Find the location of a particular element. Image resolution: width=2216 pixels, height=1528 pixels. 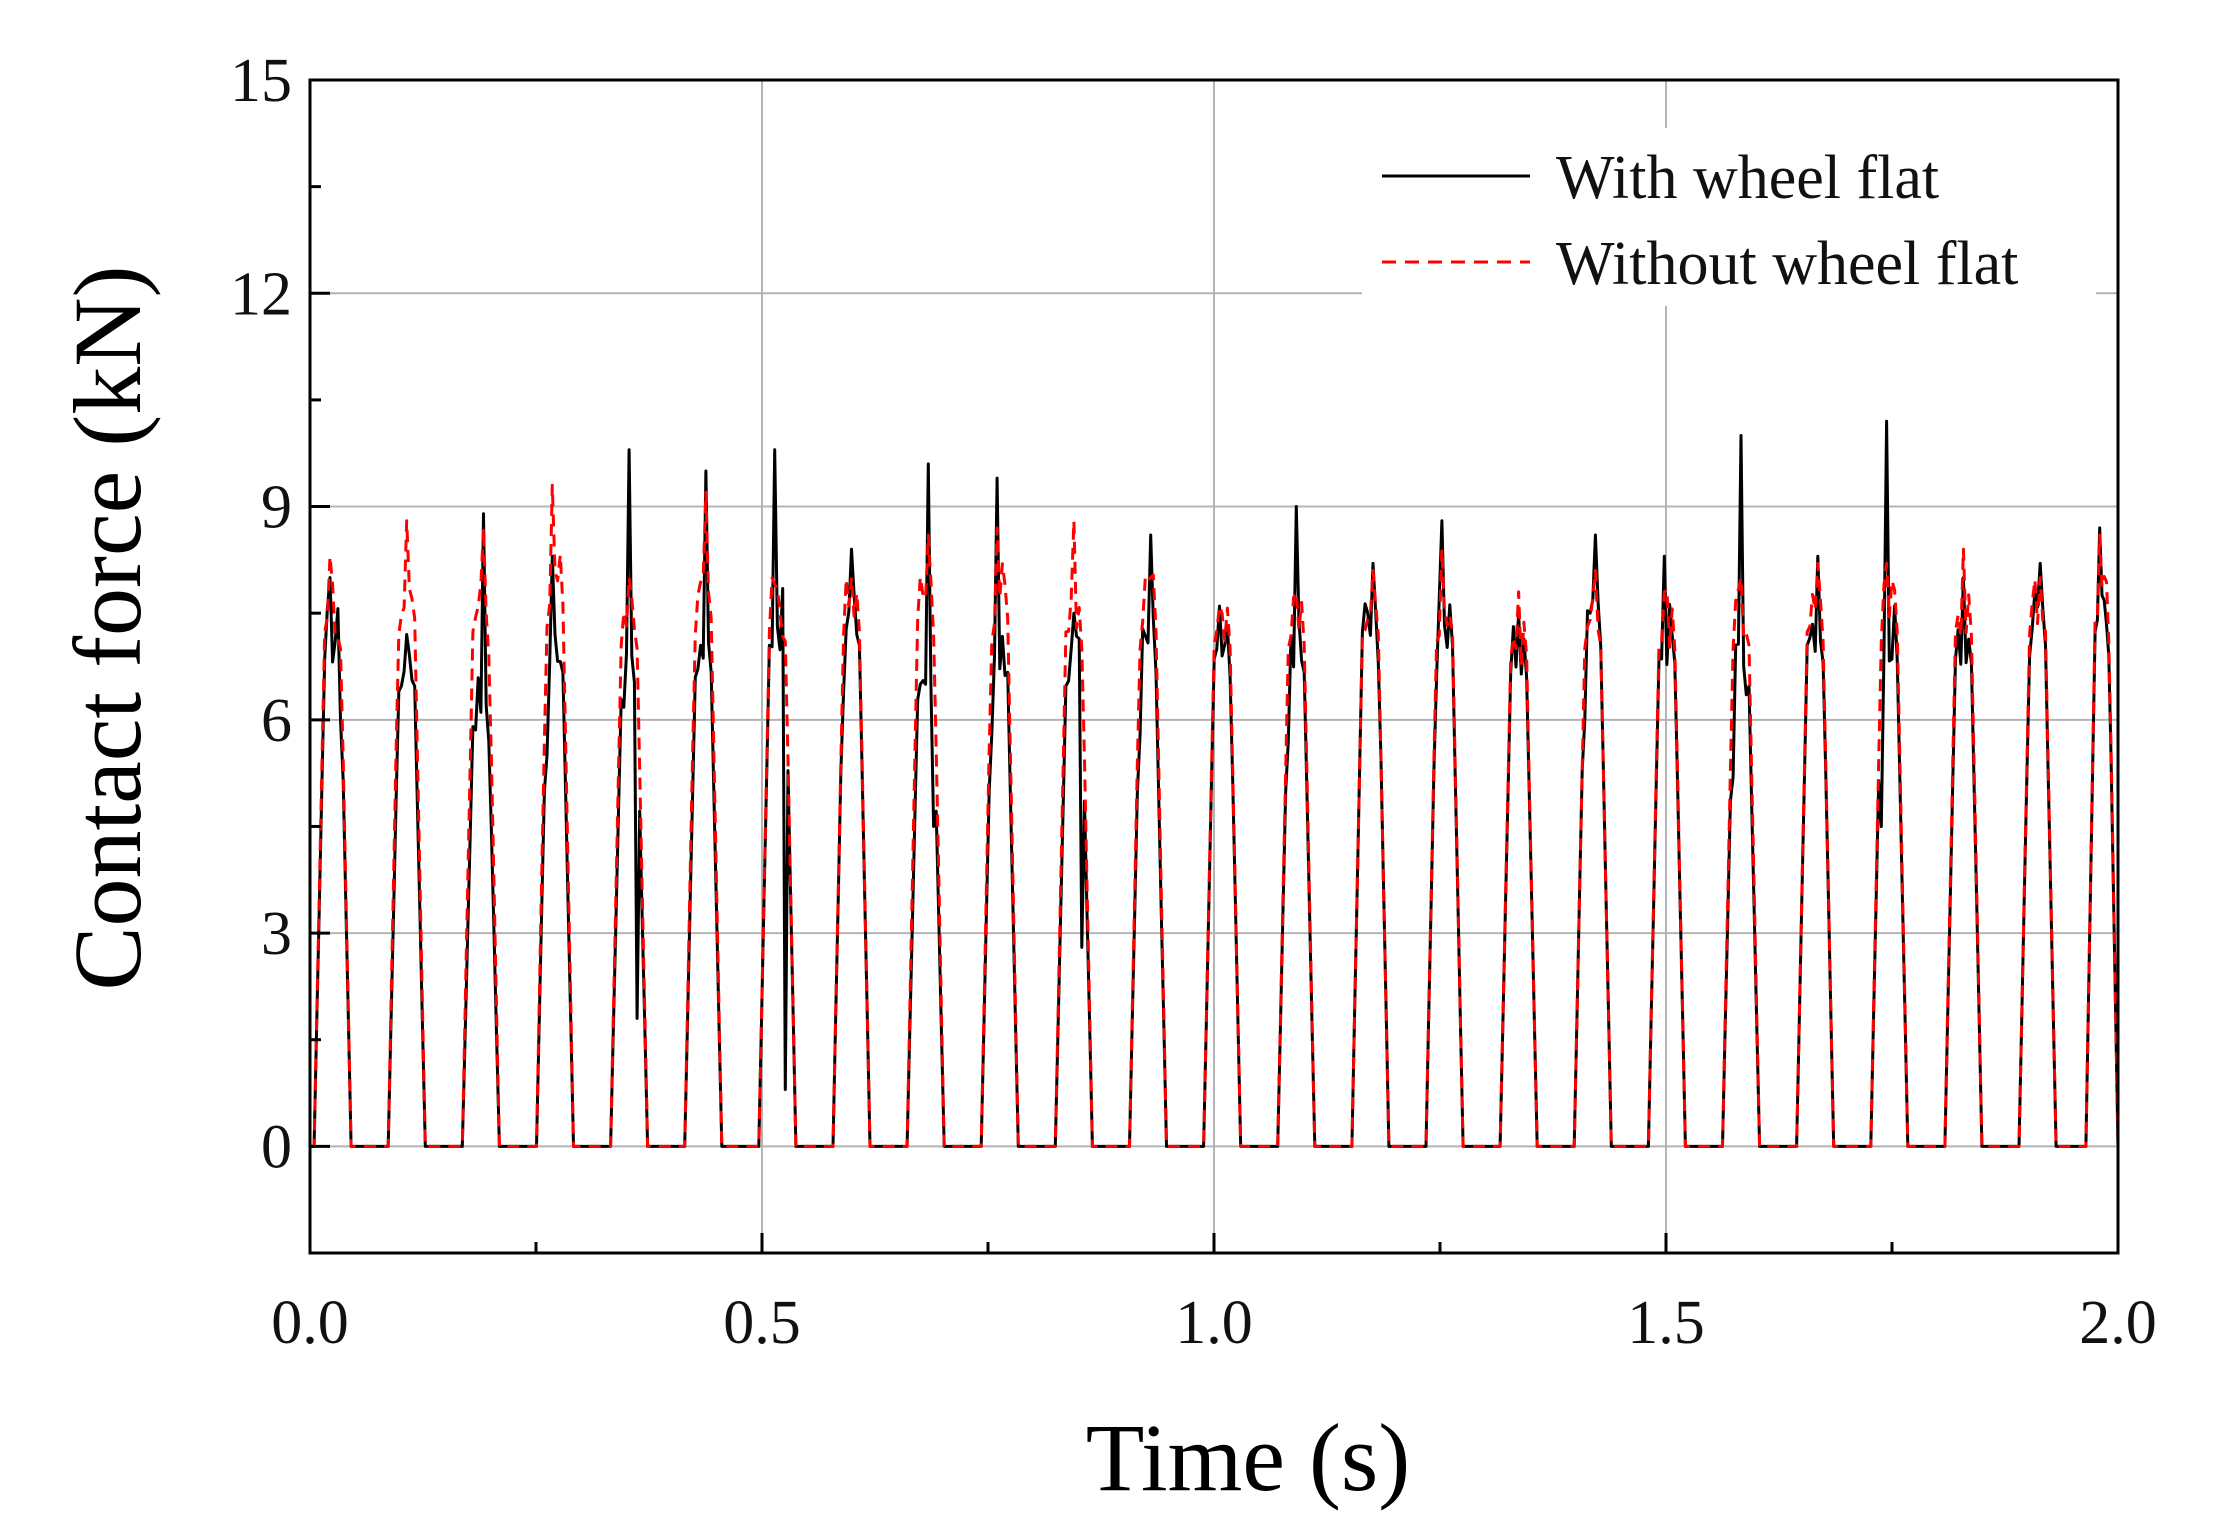

y-tick-label: 15 is located at coordinates (261, 81).